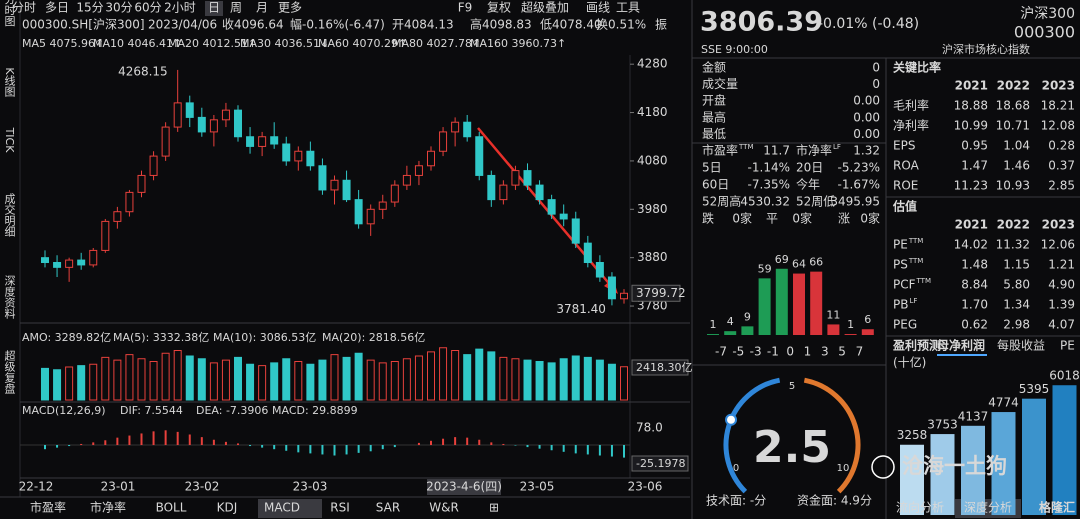 Image resolution: width=1080 pixels, height=519 pixels. Describe the element at coordinates (628, 8) in the screenshot. I see `tool-button: 工具` at that location.